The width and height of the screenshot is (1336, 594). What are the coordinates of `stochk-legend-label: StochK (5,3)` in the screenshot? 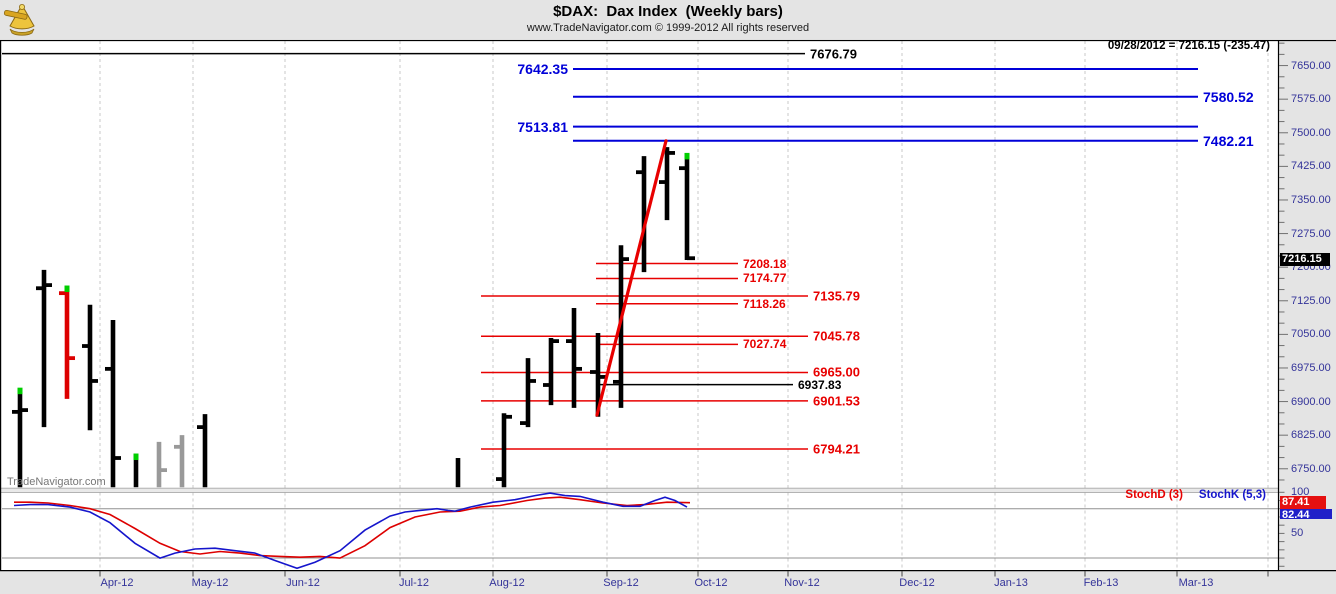 It's located at (1232, 495).